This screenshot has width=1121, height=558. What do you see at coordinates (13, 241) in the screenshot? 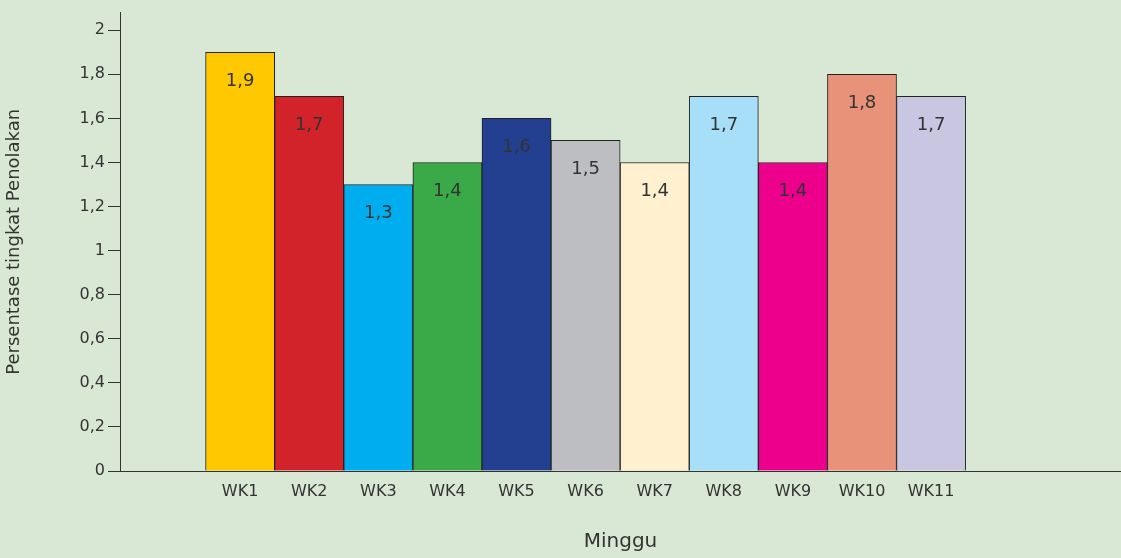
I see `y-axis-title: Persentase tingkat Penolakan` at bounding box center [13, 241].